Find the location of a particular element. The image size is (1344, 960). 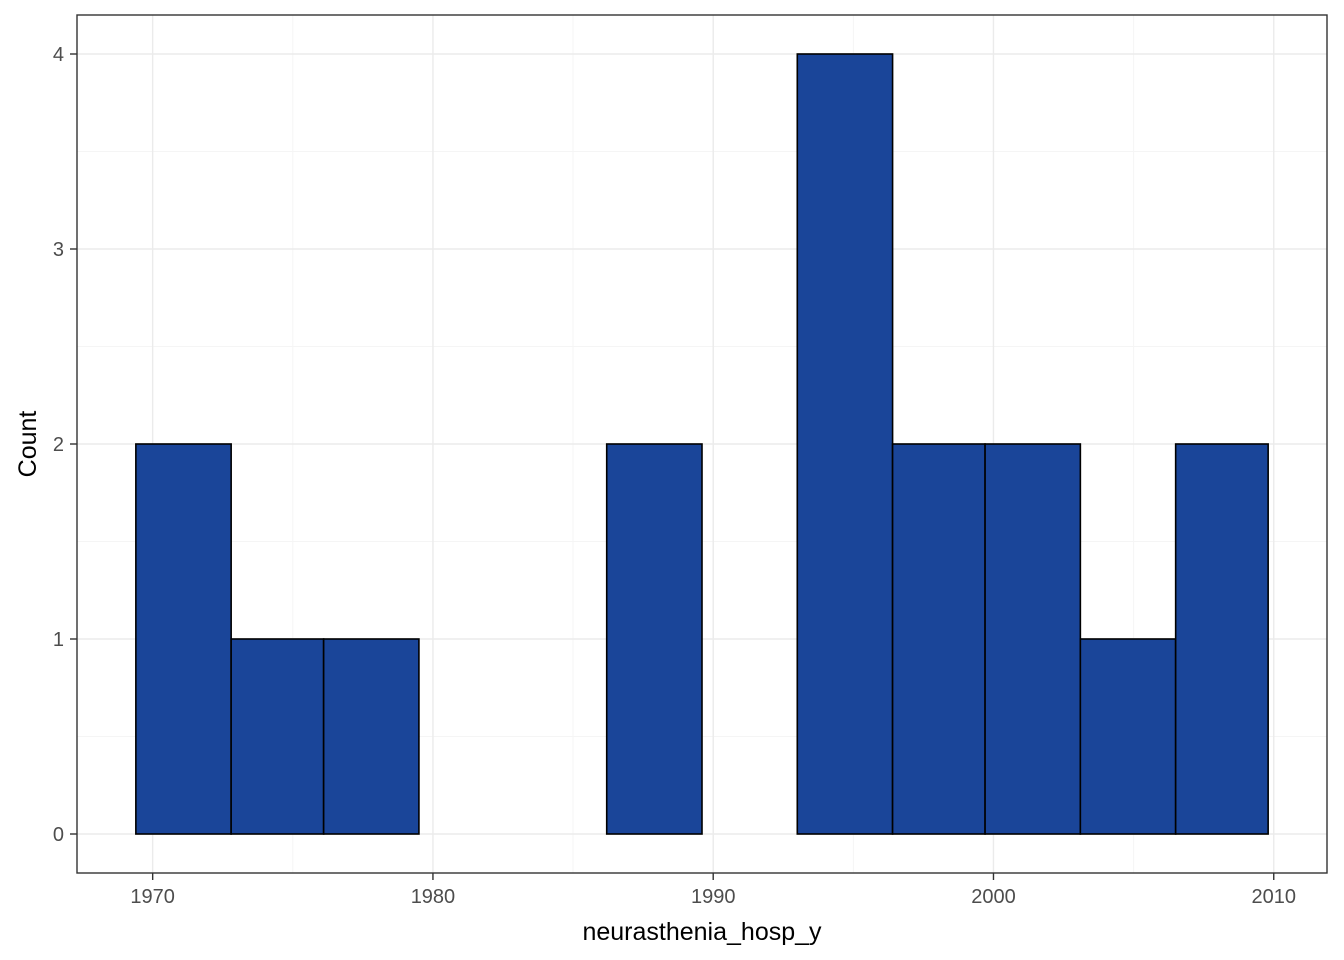

x-axis: 1970 1980 1990 2000 2010 is located at coordinates (713, 890).